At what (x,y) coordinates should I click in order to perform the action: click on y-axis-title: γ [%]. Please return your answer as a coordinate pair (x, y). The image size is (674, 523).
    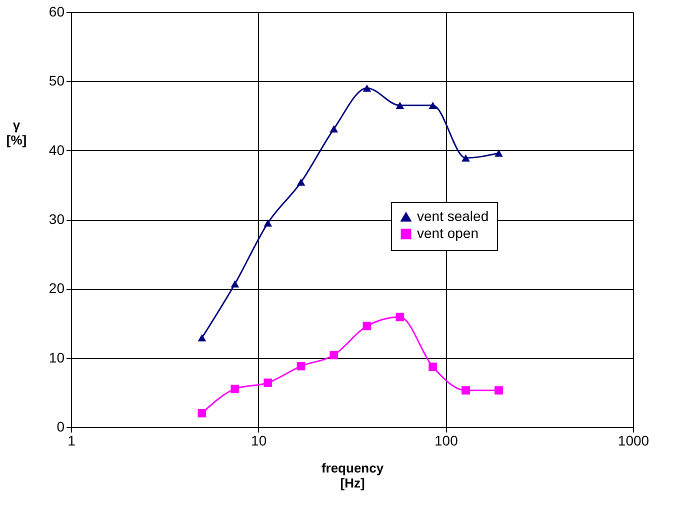
    Looking at the image, I should click on (16, 133).